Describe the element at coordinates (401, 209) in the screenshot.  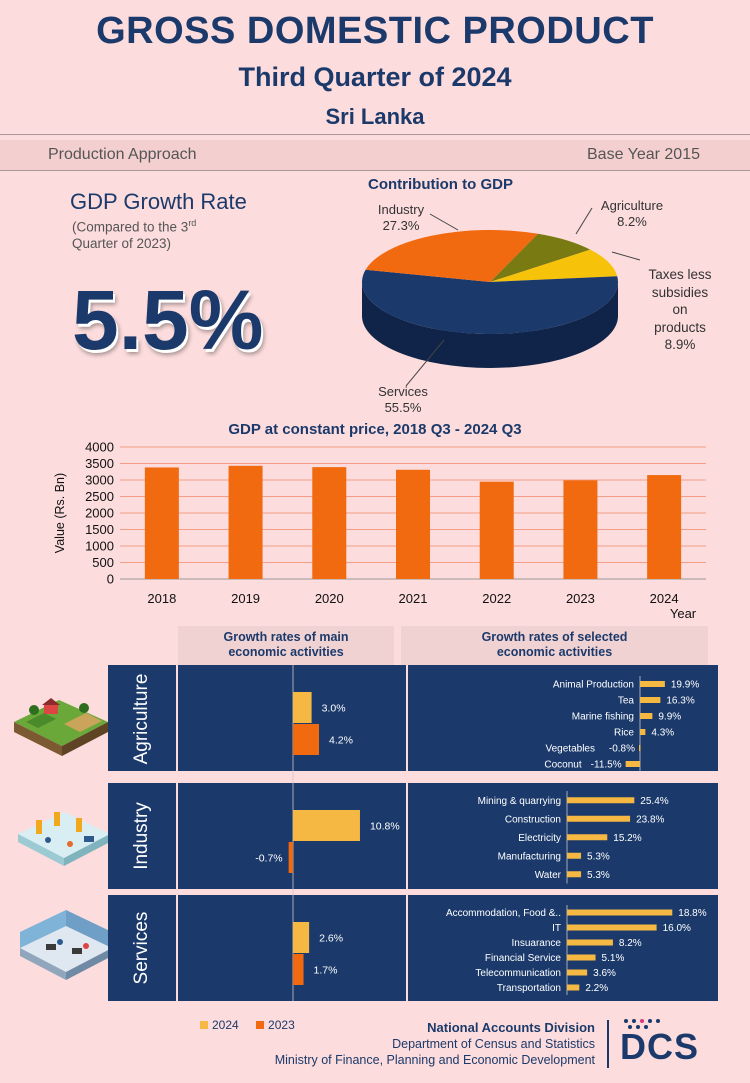
I see `pie-label-industry-name: Industry` at that location.